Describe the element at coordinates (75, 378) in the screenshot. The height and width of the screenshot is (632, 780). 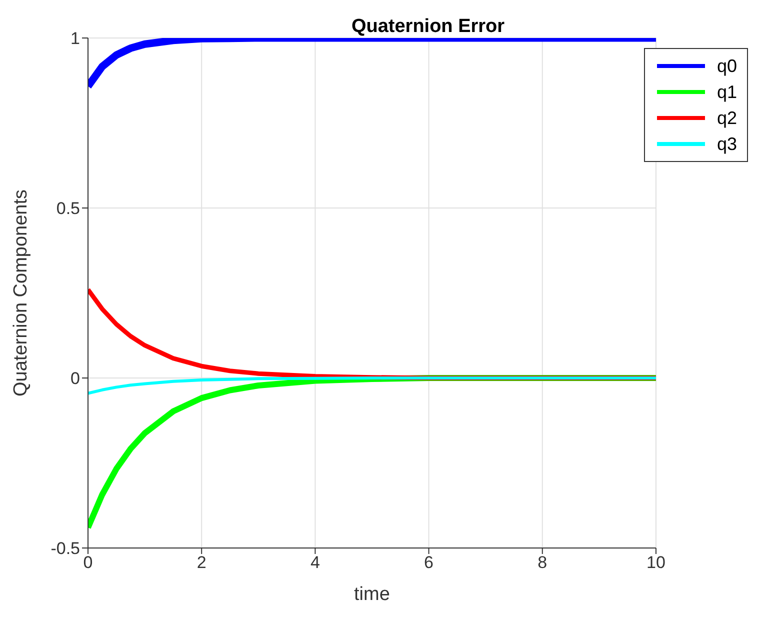
I see `y-tick-label: 0` at that location.